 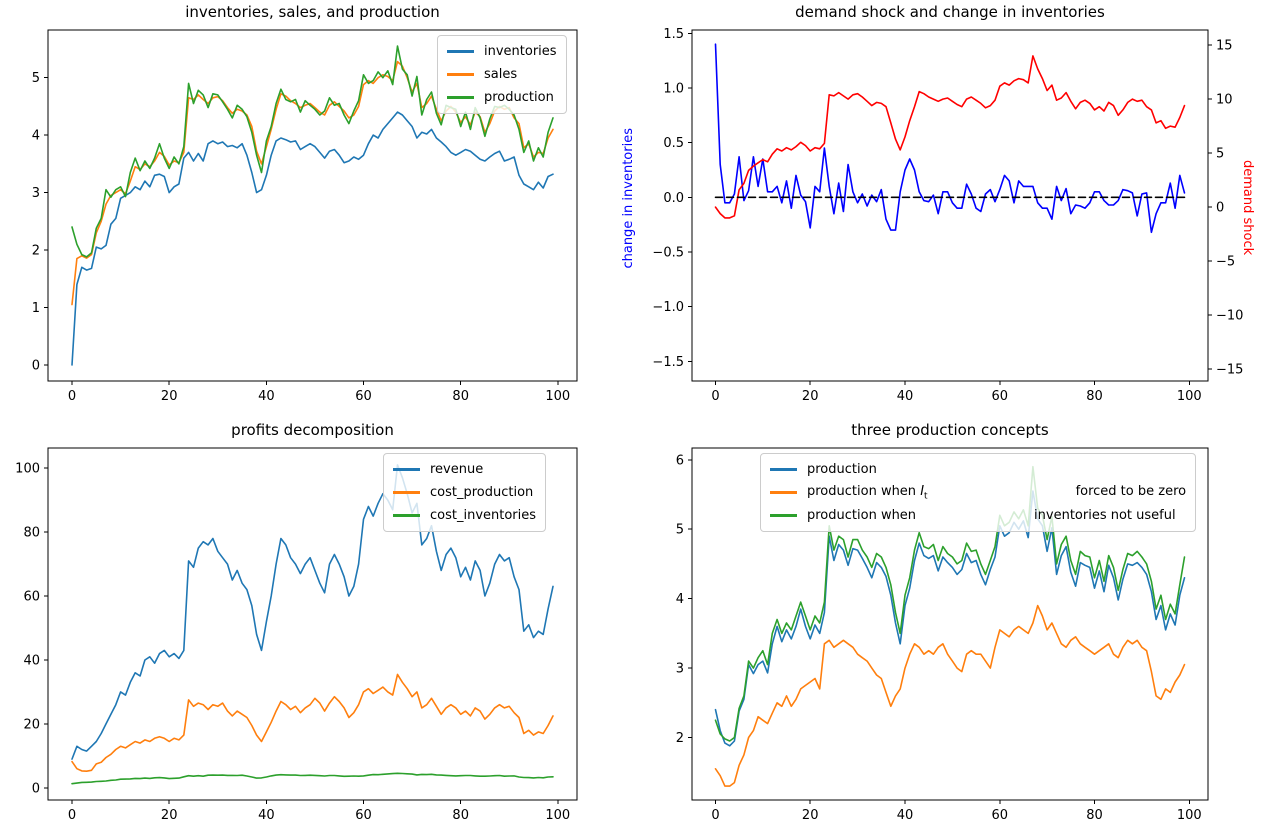 I want to click on y-axis-label-left: change in inventories, so click(x=628, y=198).